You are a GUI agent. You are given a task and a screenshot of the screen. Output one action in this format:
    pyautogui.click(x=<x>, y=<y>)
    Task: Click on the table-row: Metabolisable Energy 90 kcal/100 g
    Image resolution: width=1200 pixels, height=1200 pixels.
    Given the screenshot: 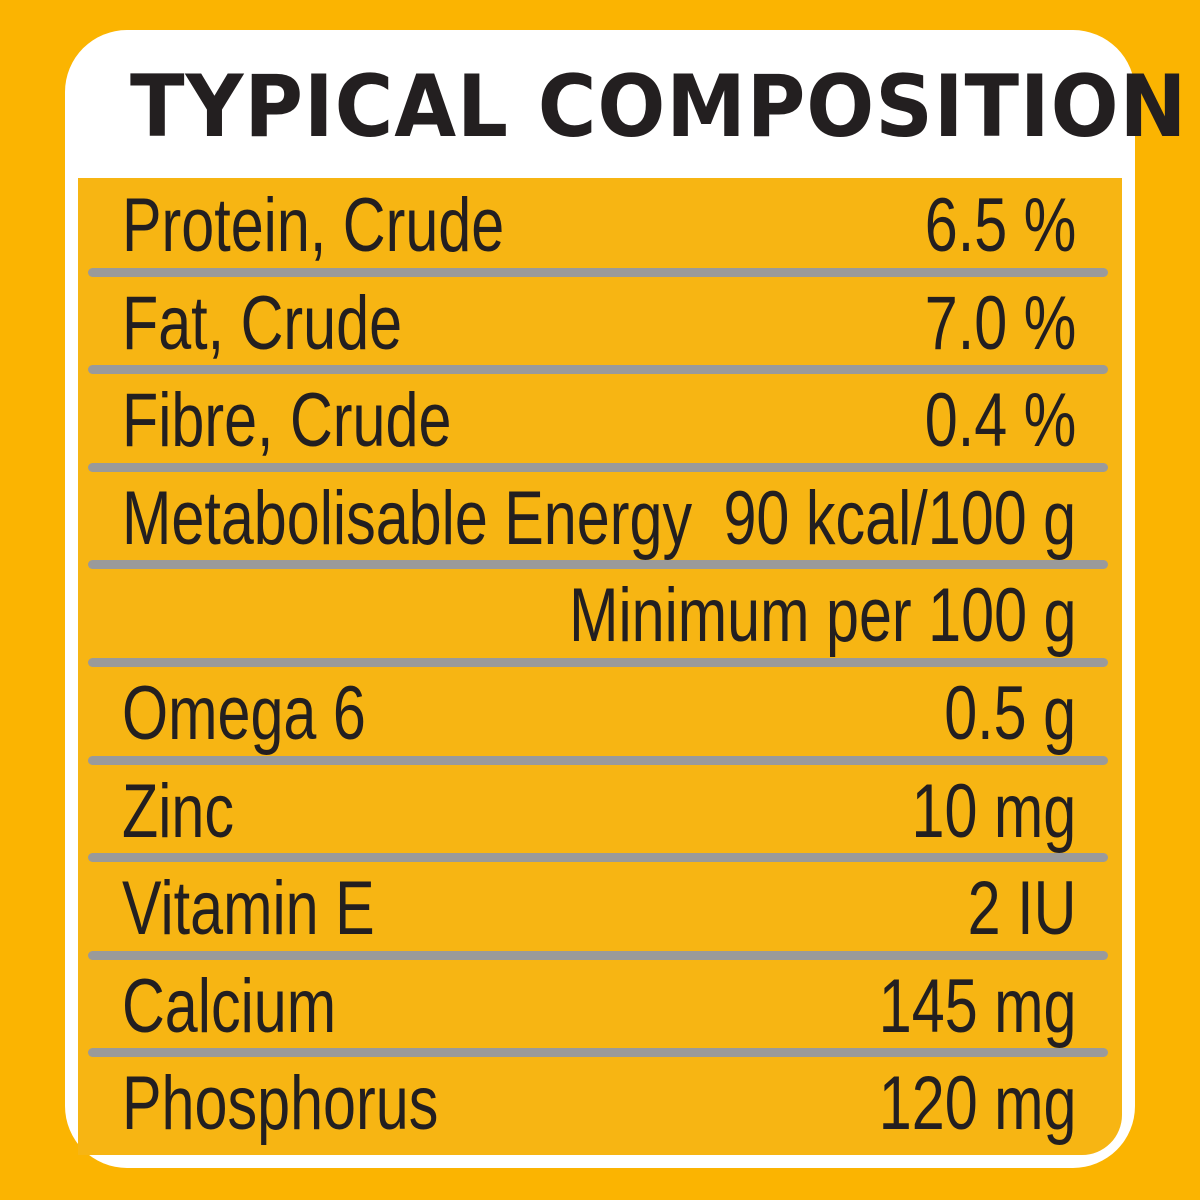 What is the action you would take?
    pyautogui.click(x=600, y=520)
    